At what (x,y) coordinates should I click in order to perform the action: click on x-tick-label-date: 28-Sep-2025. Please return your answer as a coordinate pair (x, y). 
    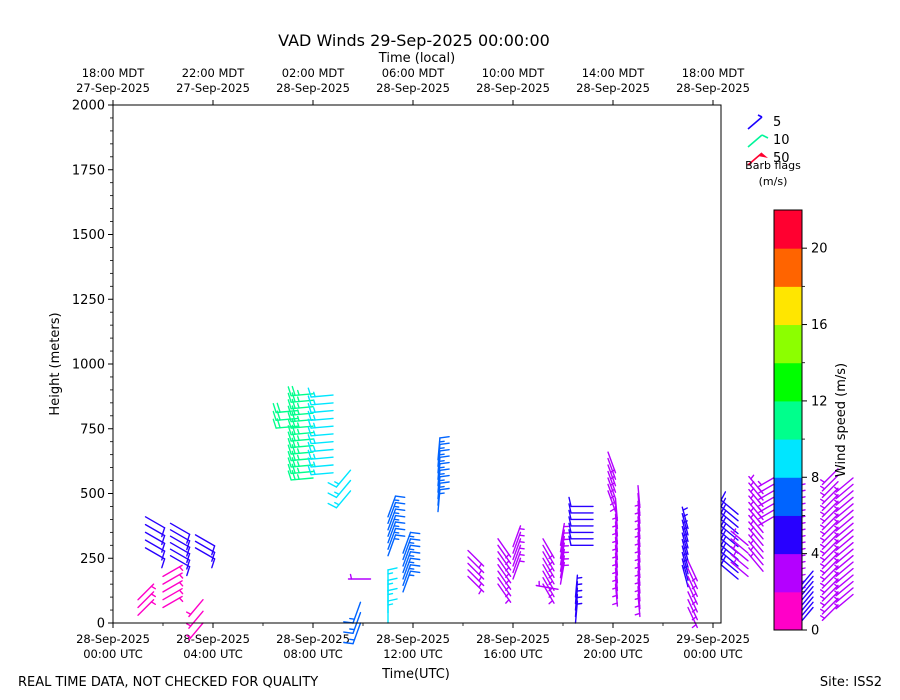
    Looking at the image, I should click on (213, 639).